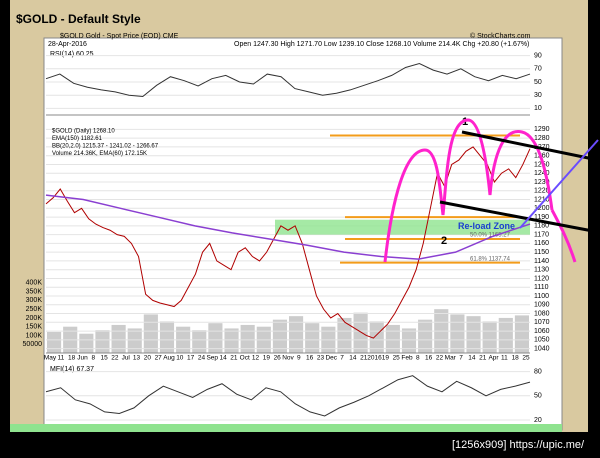 This screenshot has width=600, height=458. What do you see at coordinates (541, 278) in the screenshot?
I see `y-tick-label: 1120` at bounding box center [541, 278].